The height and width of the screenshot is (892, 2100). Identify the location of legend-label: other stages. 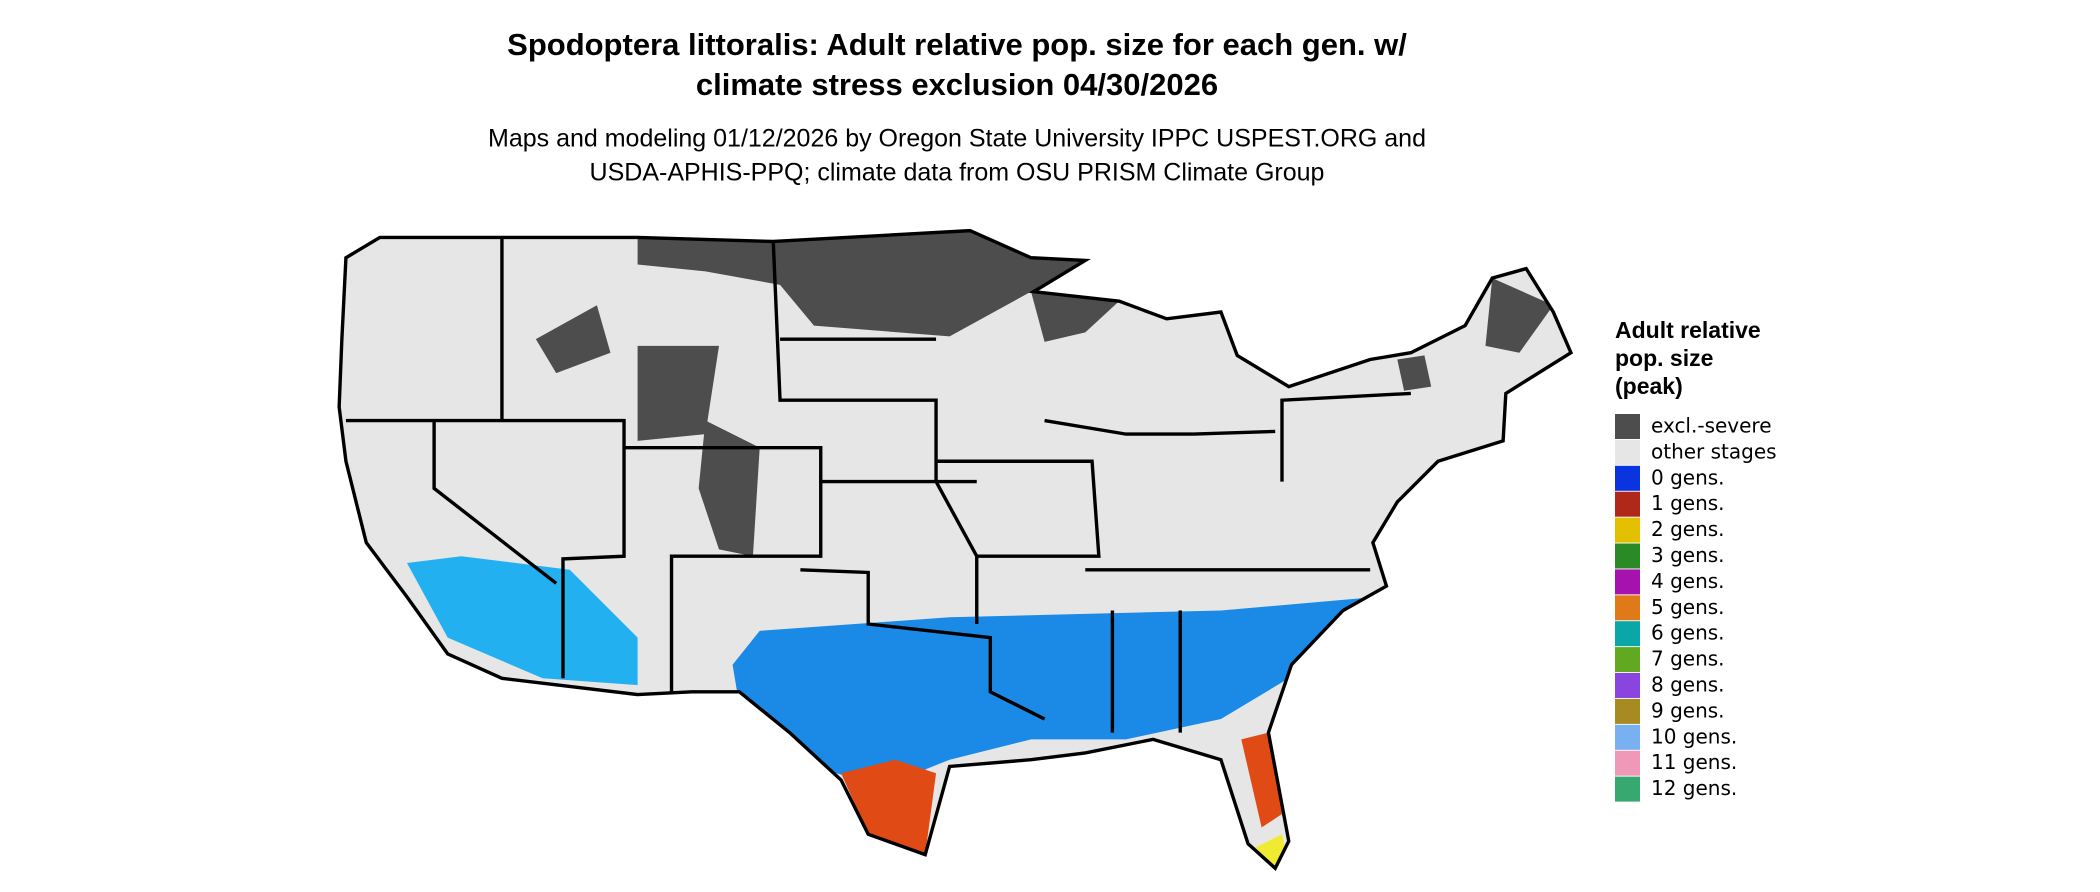
(1714, 451).